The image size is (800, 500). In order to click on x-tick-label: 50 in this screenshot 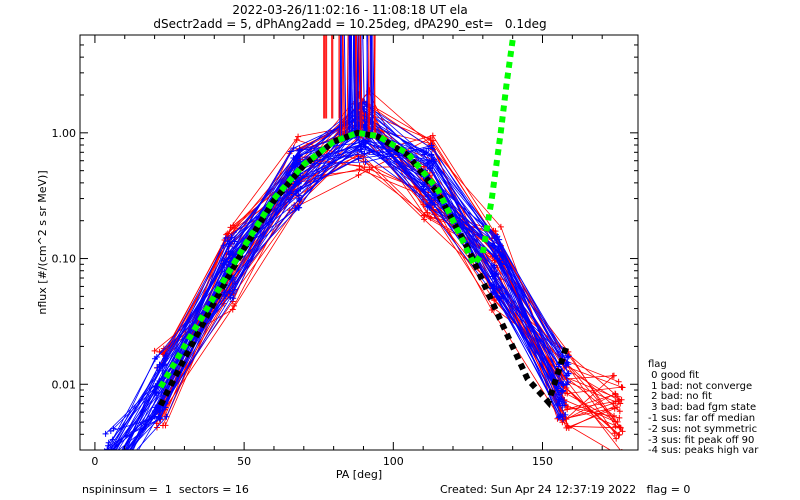, I will do `click(244, 461)`.